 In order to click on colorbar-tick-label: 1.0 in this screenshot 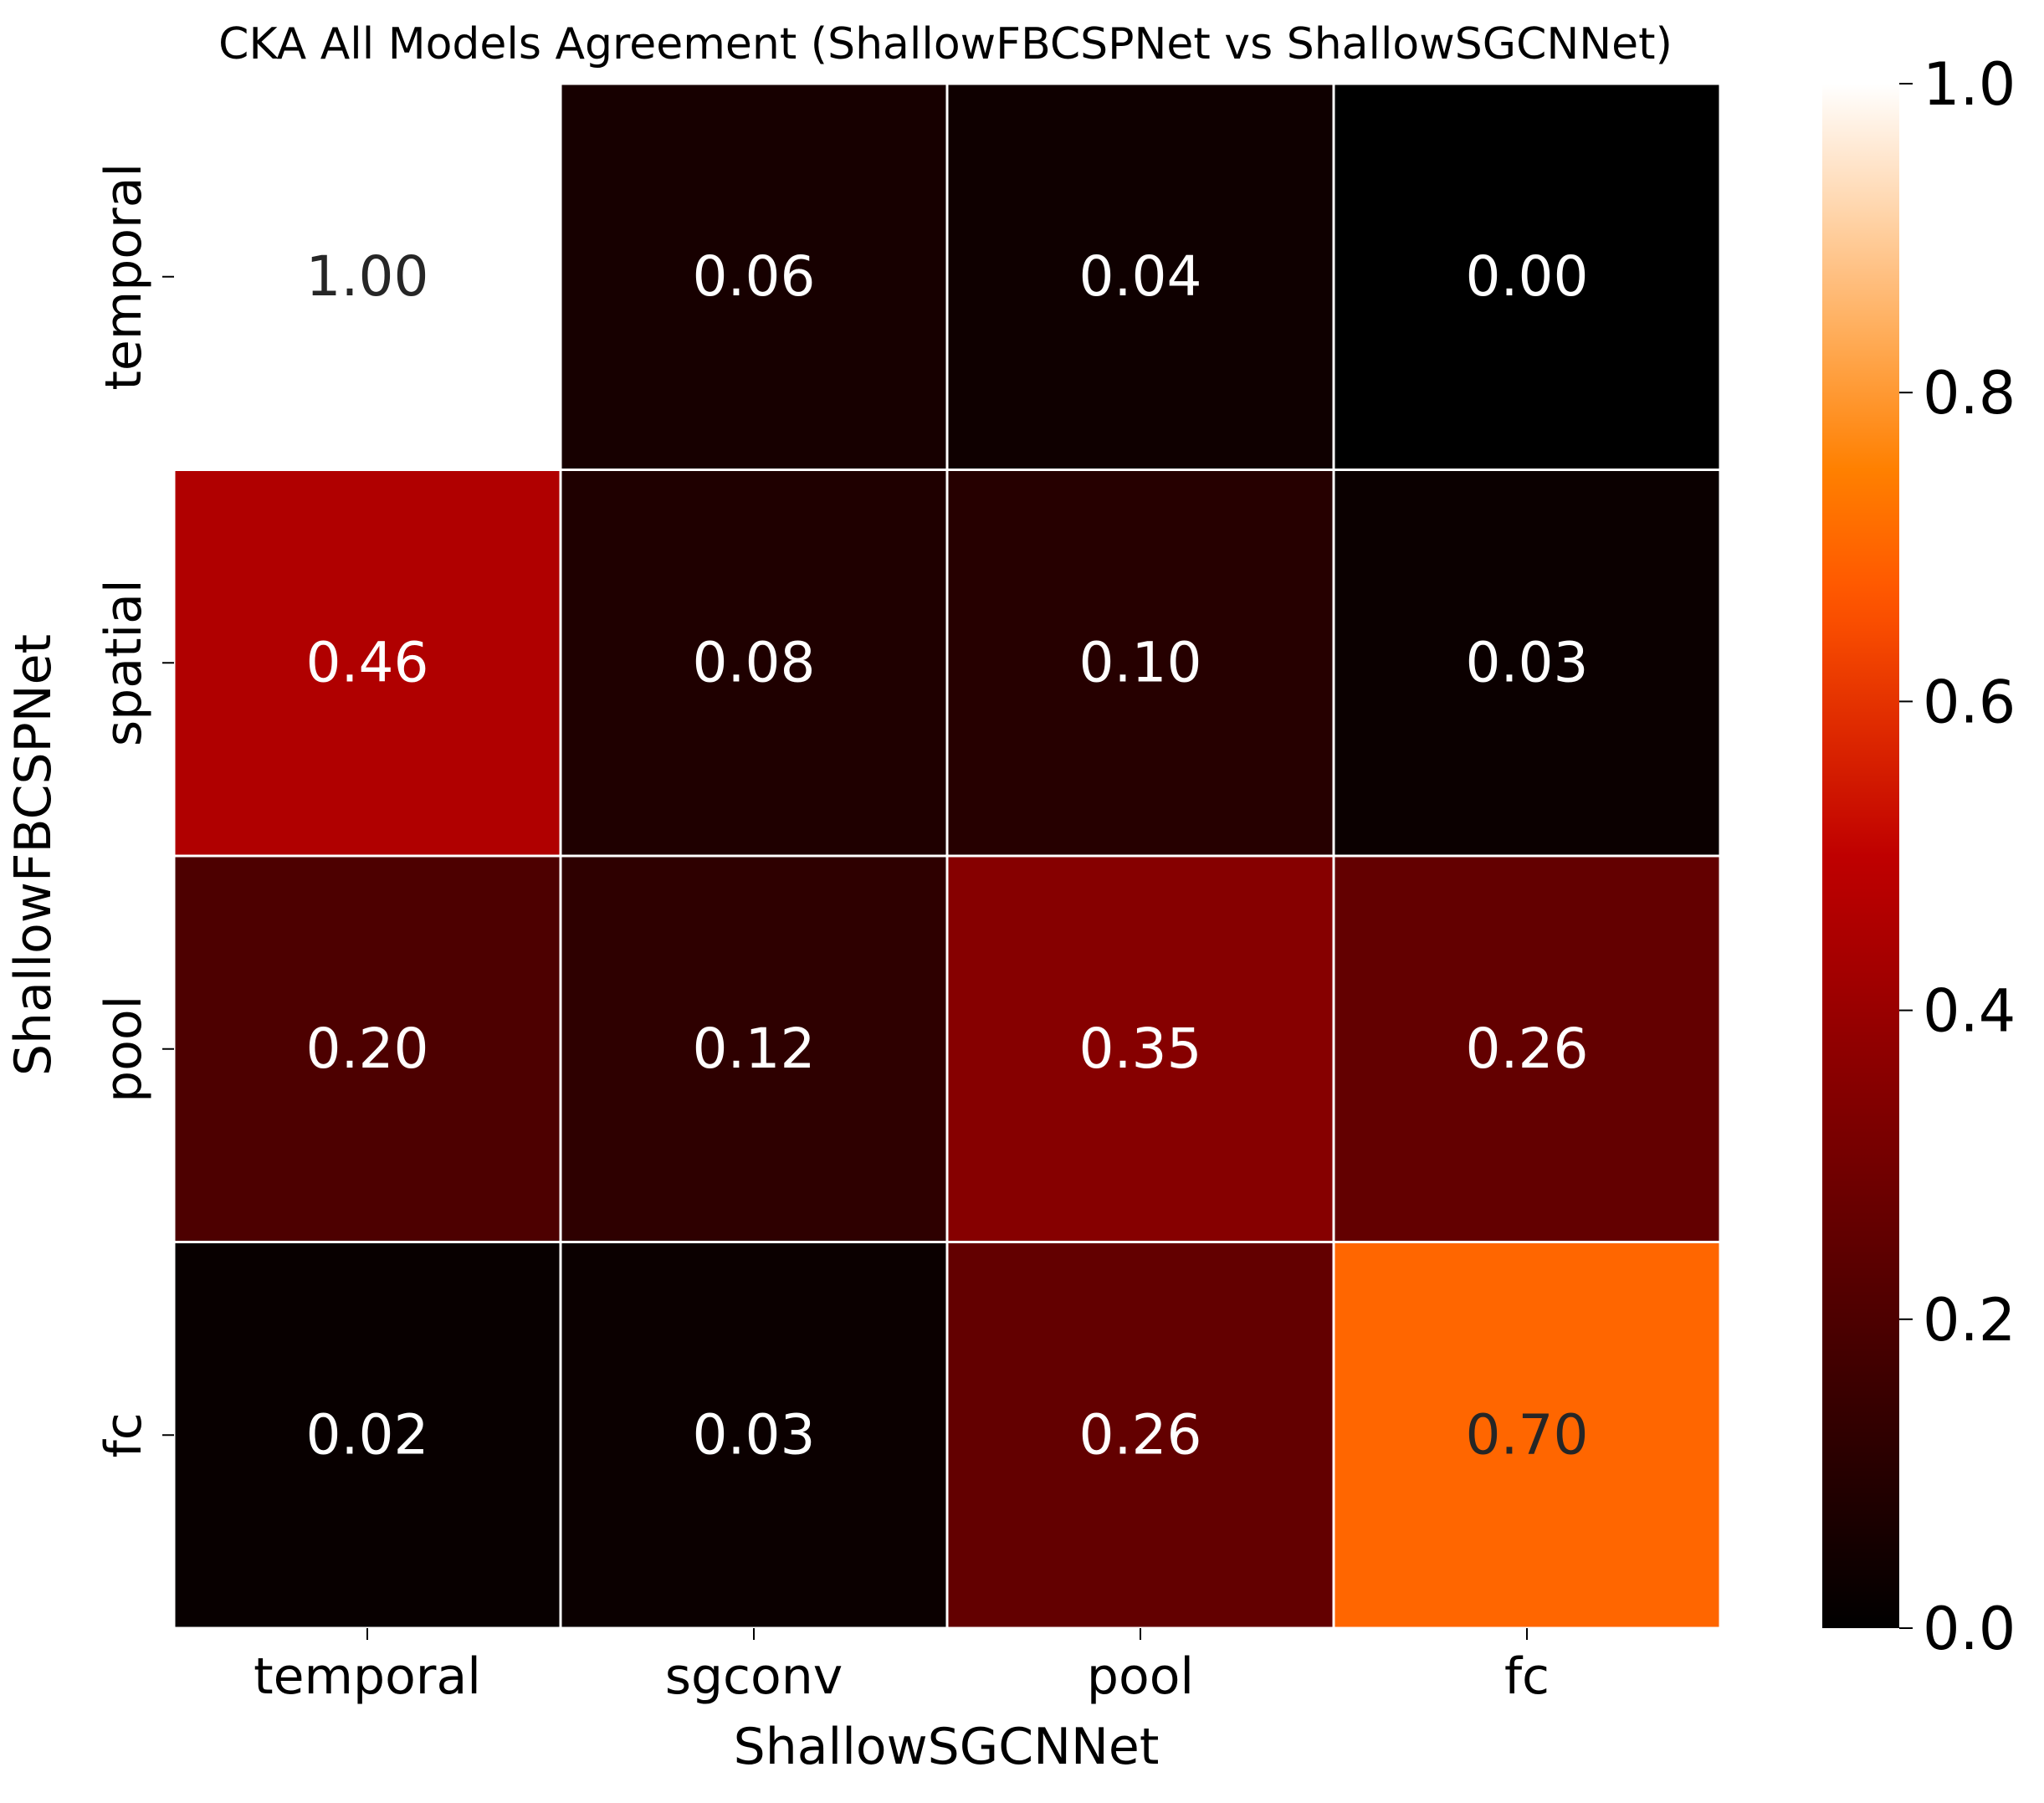, I will do `click(1970, 84)`.